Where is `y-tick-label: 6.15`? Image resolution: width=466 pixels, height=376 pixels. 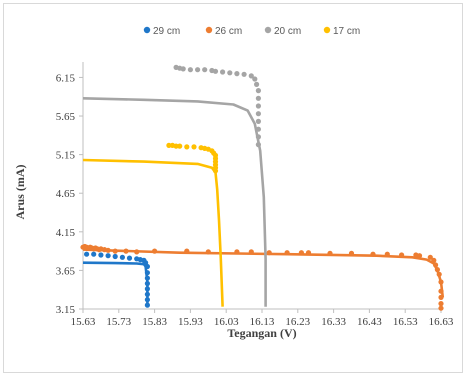
y-tick-label: 6.15 is located at coordinates (66, 78).